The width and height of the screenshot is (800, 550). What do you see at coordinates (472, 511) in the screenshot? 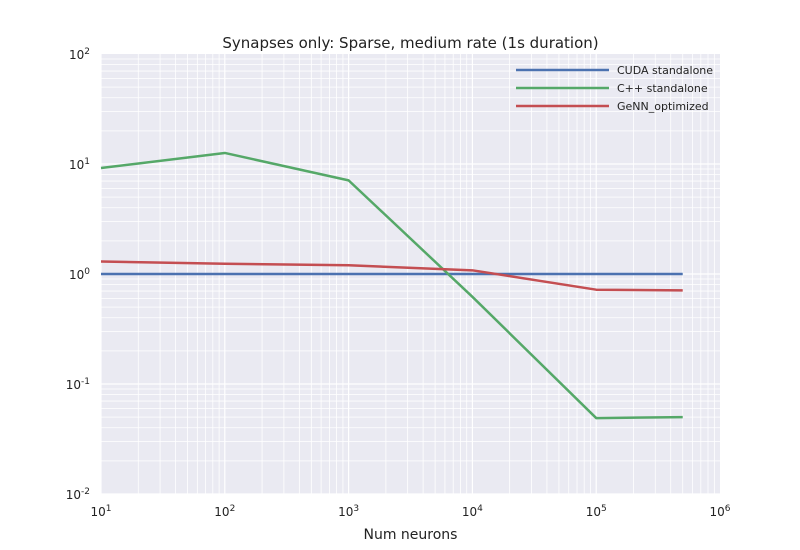
I see `x-tick-label: 104` at bounding box center [472, 511].